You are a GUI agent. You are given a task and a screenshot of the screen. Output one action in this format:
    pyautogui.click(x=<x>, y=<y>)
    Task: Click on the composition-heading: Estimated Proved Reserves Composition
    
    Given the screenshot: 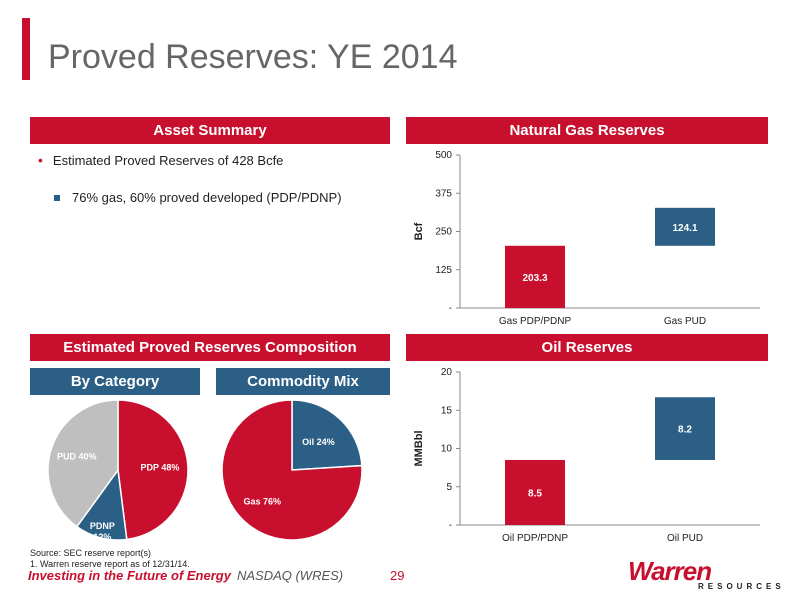 What is the action you would take?
    pyautogui.click(x=210, y=347)
    